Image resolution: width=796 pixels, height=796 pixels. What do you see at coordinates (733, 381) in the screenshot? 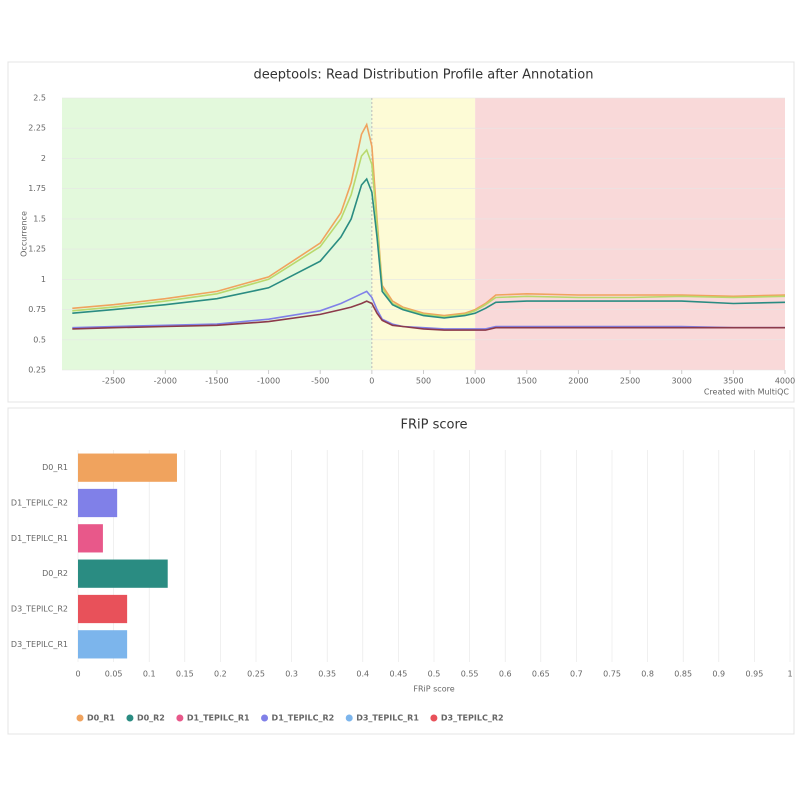
I see `x-tick-label: 3500` at bounding box center [733, 381].